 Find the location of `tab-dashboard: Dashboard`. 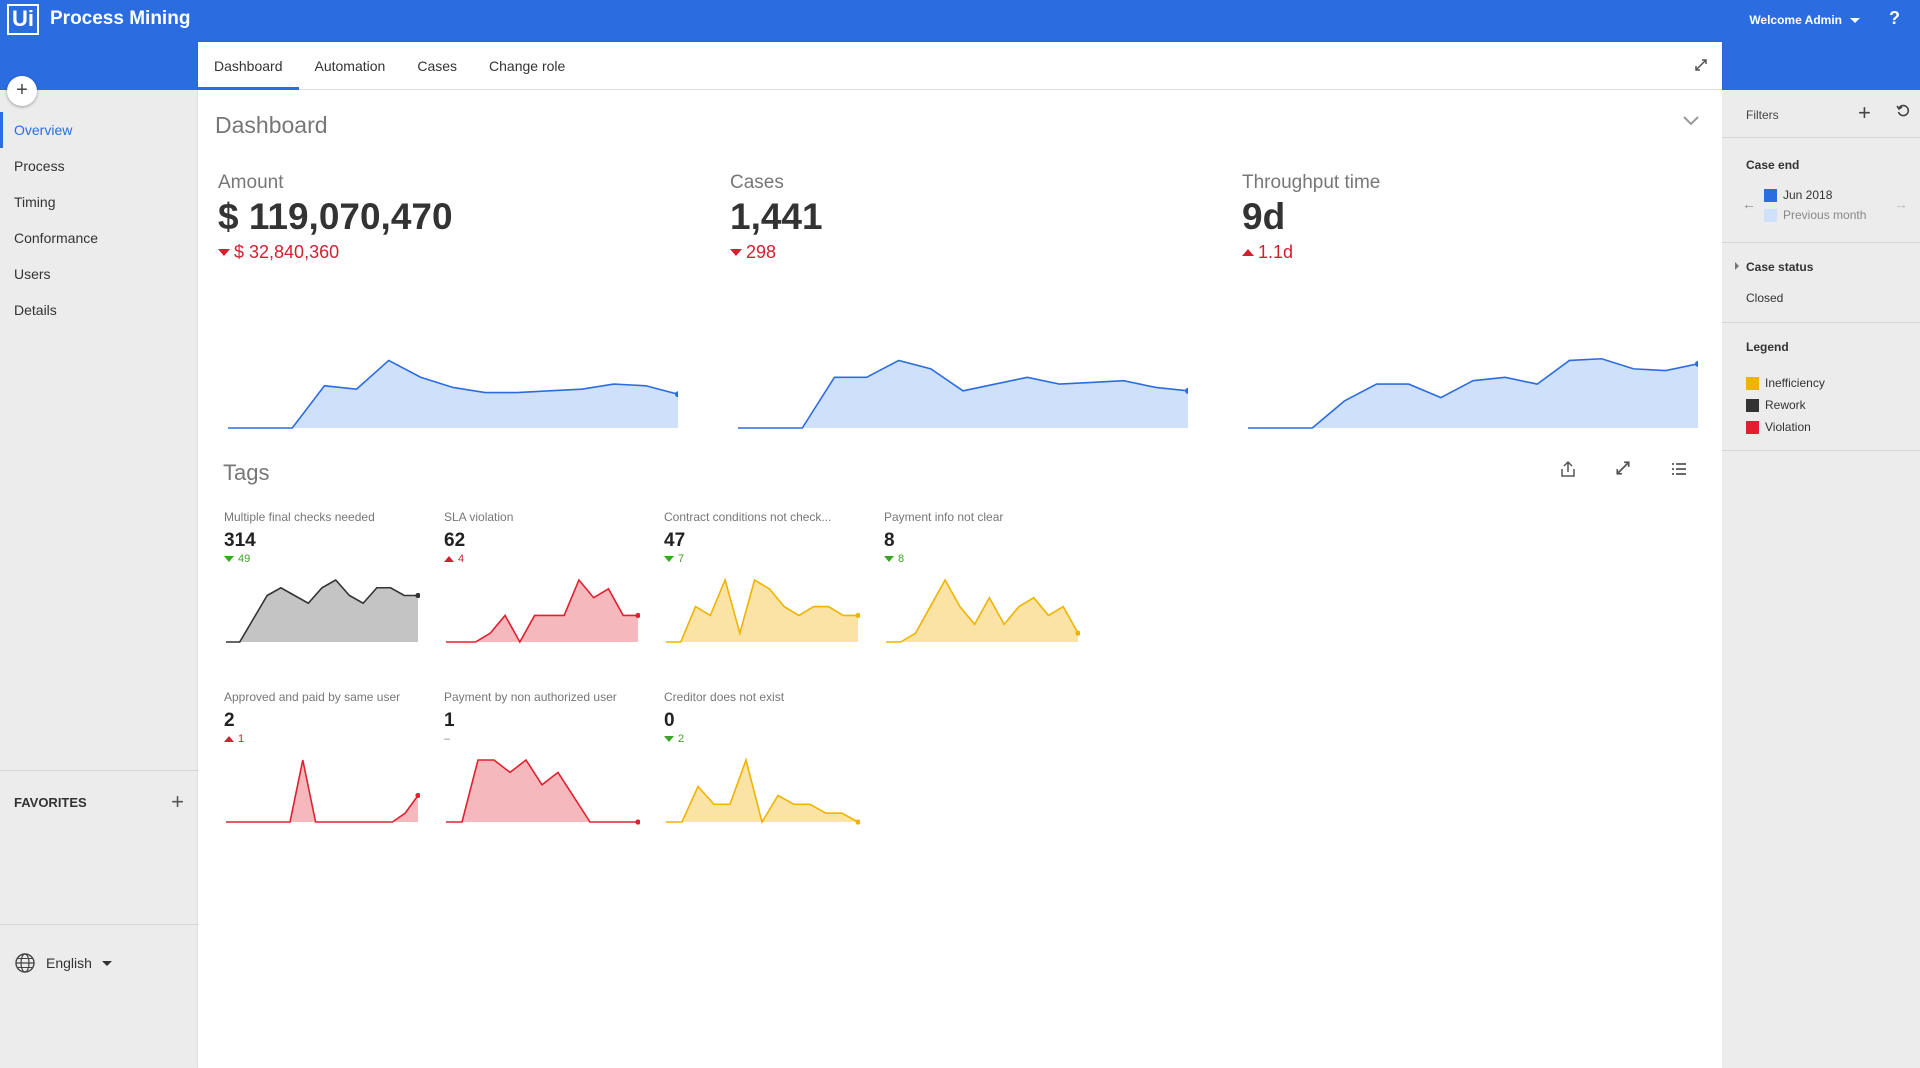

tab-dashboard: Dashboard is located at coordinates (248, 66).